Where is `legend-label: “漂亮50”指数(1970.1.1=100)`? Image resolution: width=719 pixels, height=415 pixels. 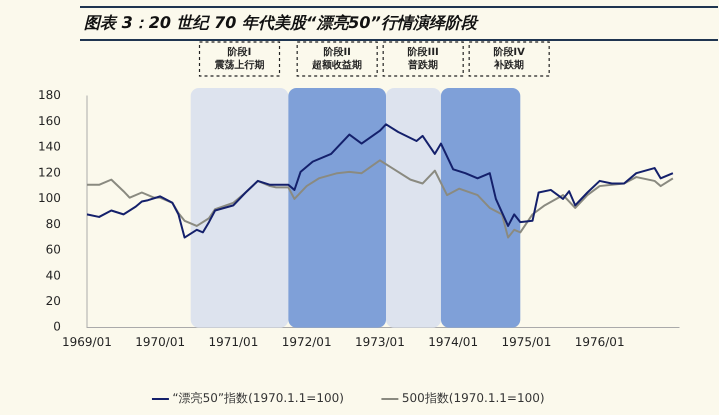 legend-label: “漂亮50”指数(1970.1.1=100) is located at coordinates (258, 398).